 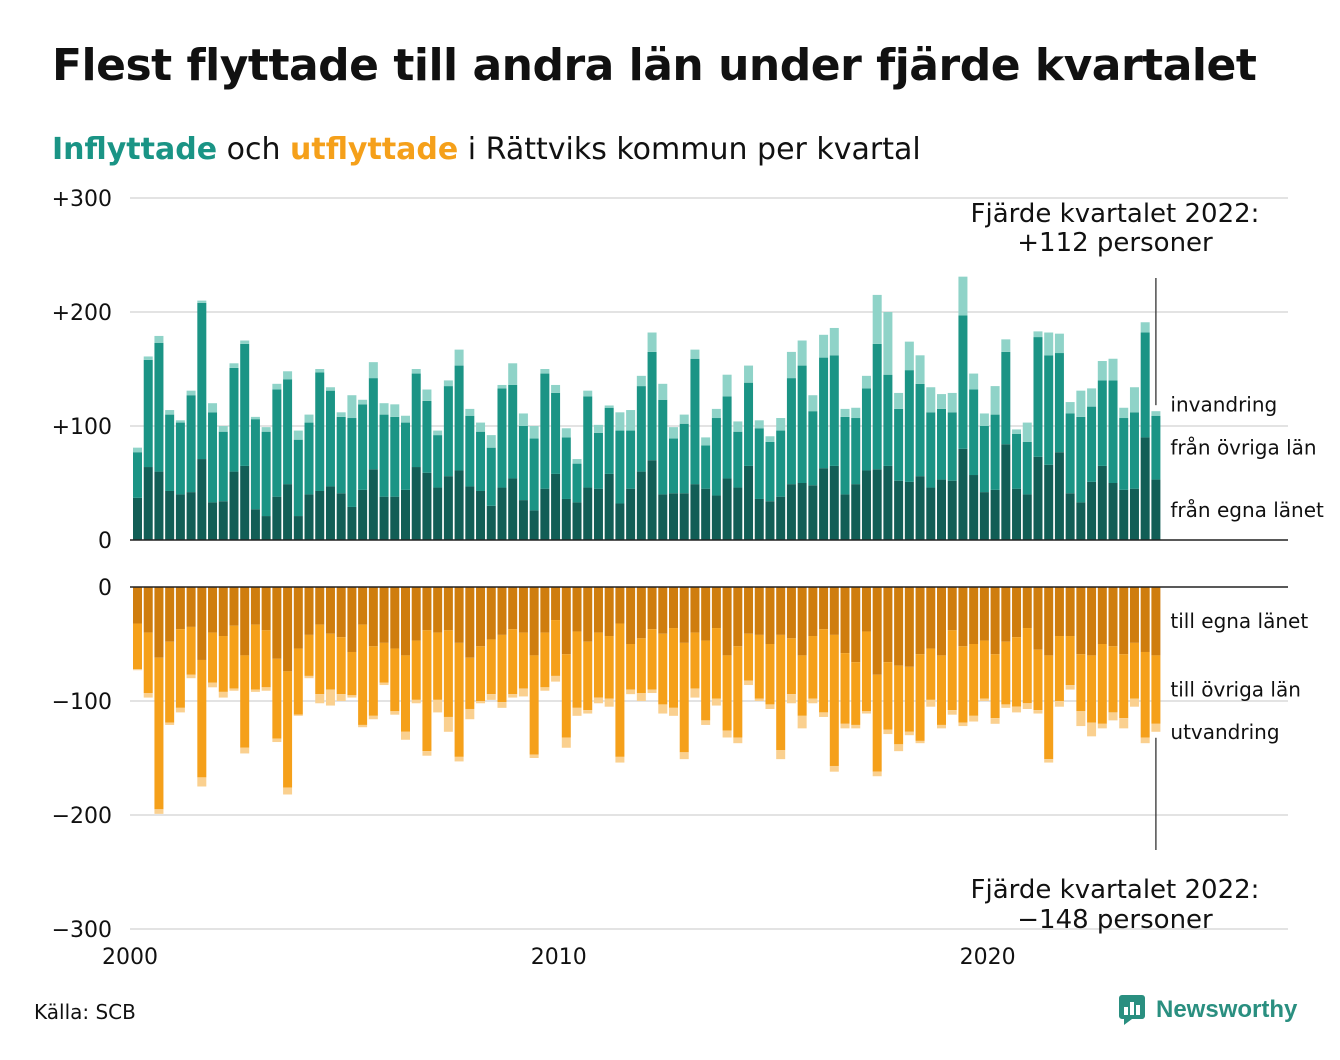 What do you see at coordinates (1239, 621) in the screenshot?
I see `legend-out-label: till egna länet` at bounding box center [1239, 621].